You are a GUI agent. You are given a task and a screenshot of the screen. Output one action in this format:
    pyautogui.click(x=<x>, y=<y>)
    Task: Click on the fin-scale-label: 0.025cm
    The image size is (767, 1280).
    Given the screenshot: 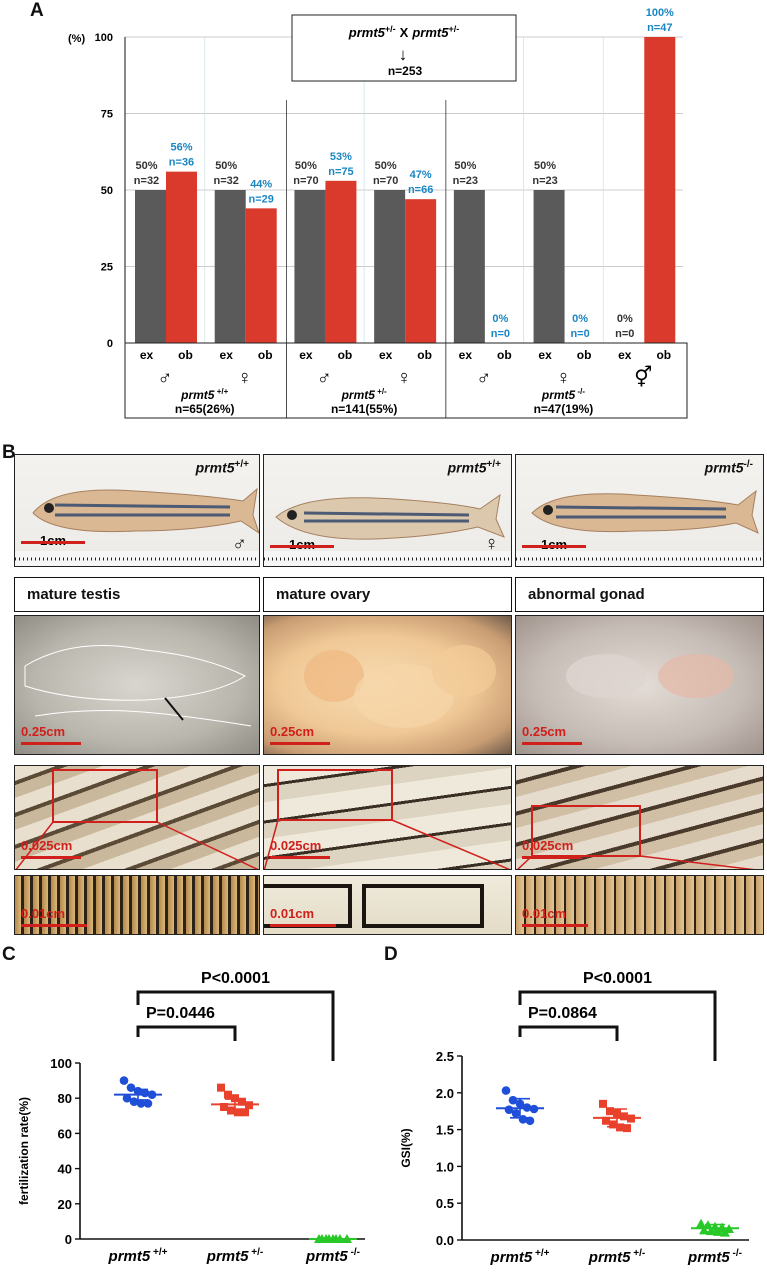 What is the action you would take?
    pyautogui.click(x=548, y=845)
    